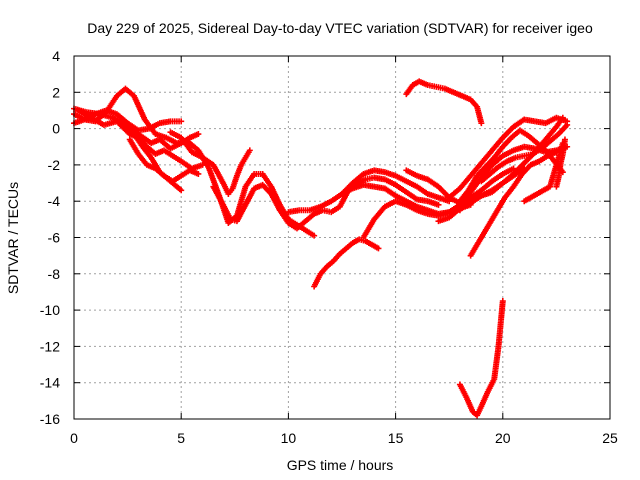 This screenshot has height=480, width=640. Describe the element at coordinates (54, 274) in the screenshot. I see `y-tick-label: -8` at that location.